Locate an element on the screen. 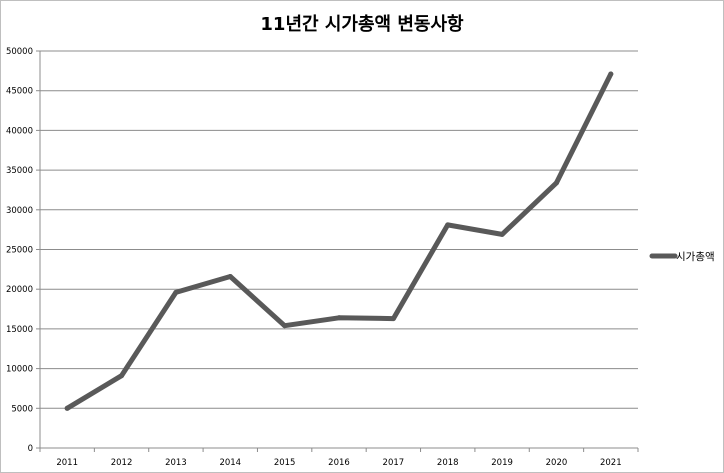 Image resolution: width=724 pixels, height=473 pixels. x-tick-label: 2019 is located at coordinates (502, 463).